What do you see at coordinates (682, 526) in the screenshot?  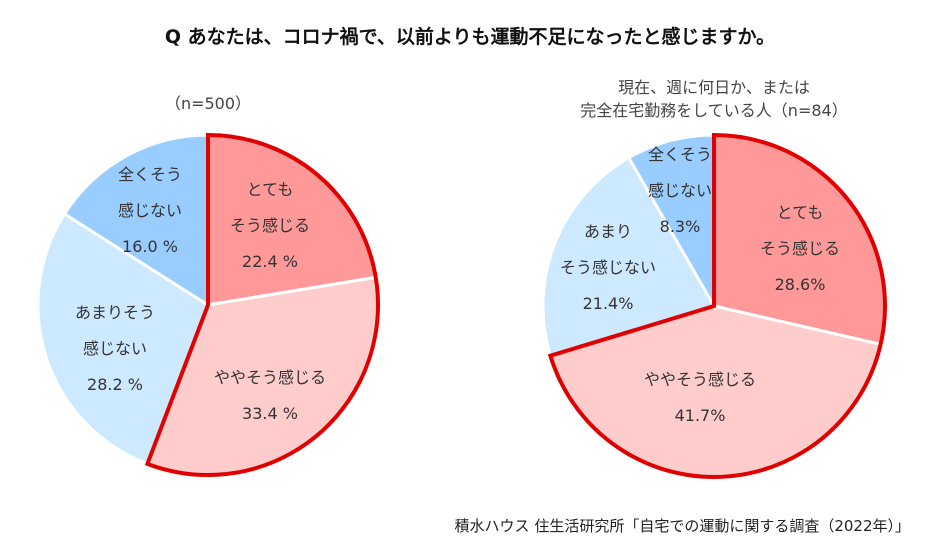 I see `source-note: 積水ハウス 住生活研究所「自宅での運動に関する調査（2022年）」` at bounding box center [682, 526].